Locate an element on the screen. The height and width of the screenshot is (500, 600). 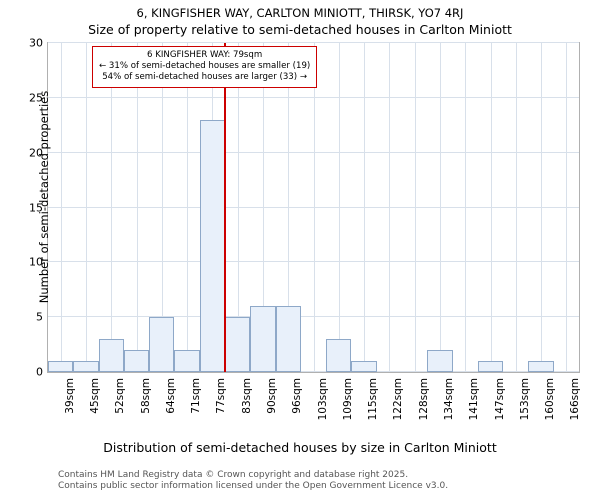
x-tick-label: 90sqm is located at coordinates (271, 396).